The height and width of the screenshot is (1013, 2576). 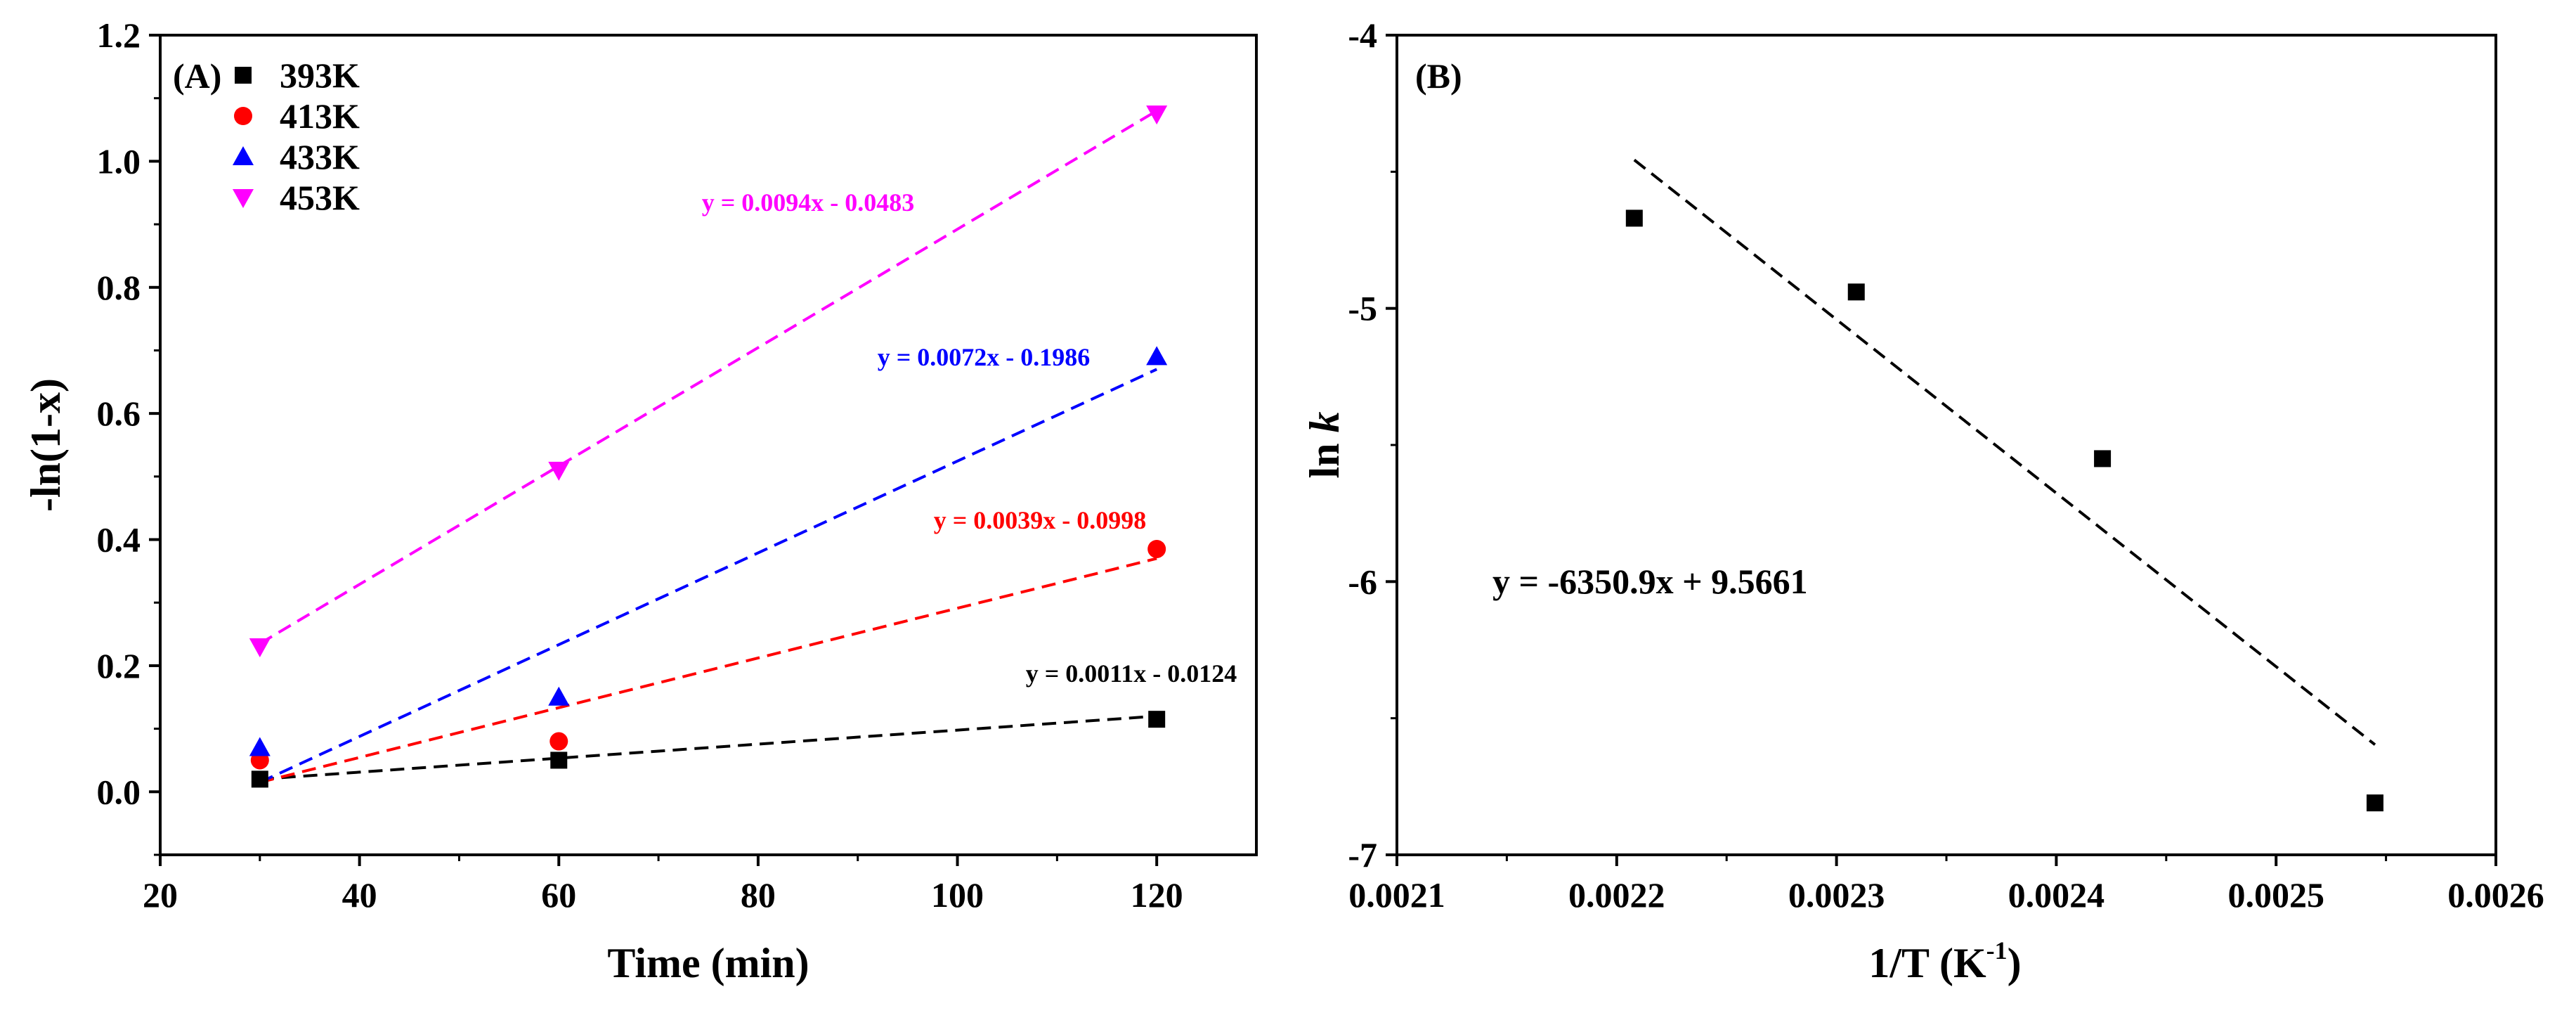 What do you see at coordinates (119, 35) in the screenshot?
I see `panel-a-y-tick-label: 1.2` at bounding box center [119, 35].